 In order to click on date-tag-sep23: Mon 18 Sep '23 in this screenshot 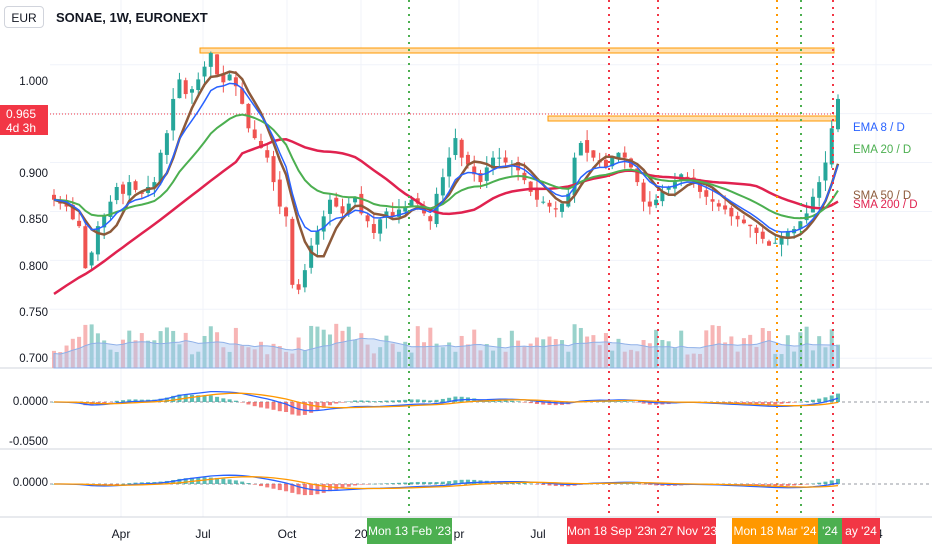, I will do `click(608, 531)`.